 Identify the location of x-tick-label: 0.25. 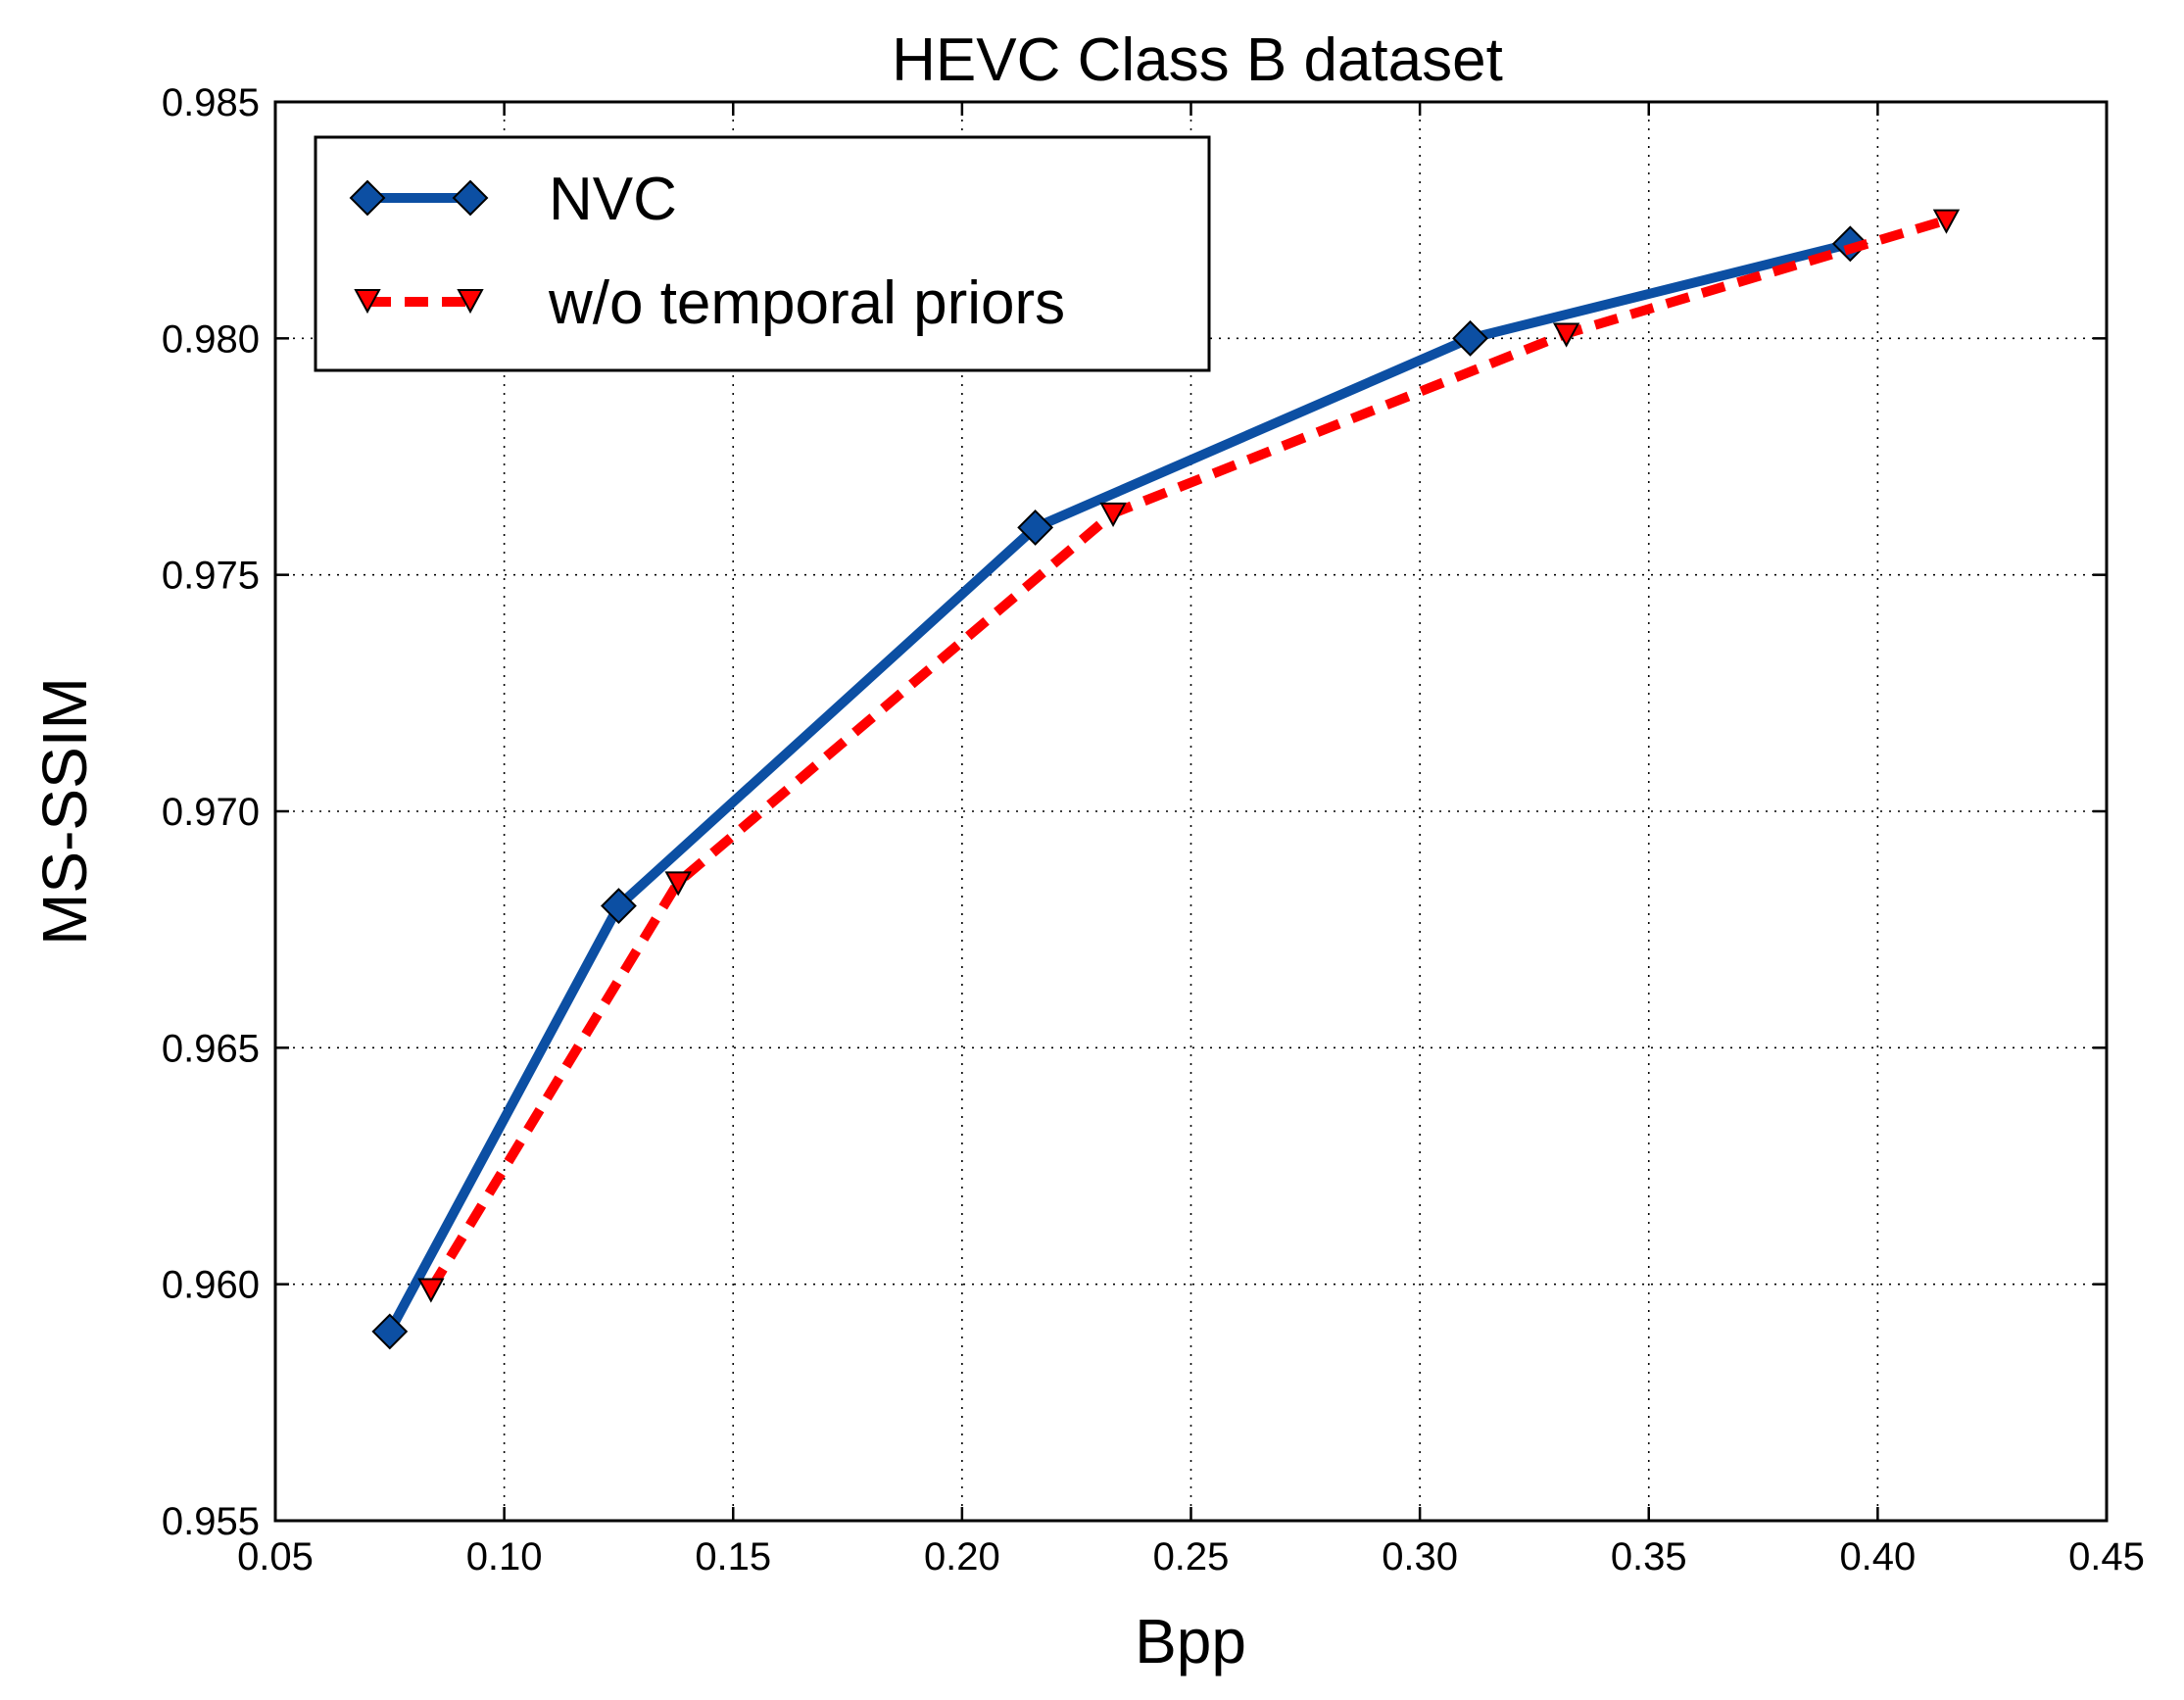
(1191, 1557).